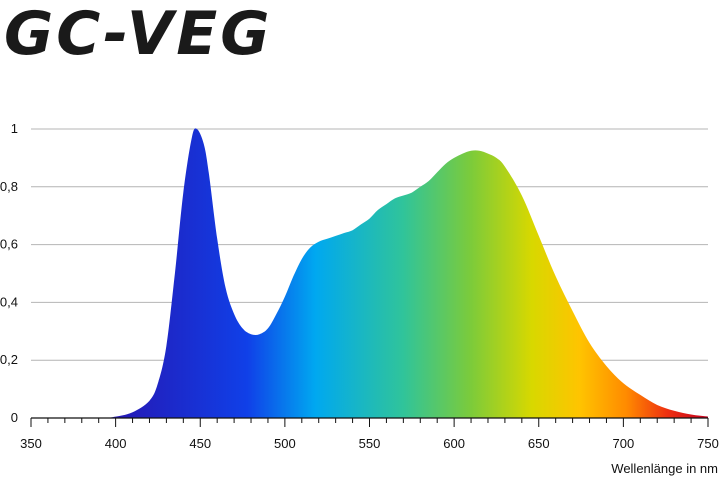  I want to click on x-tick-label: 750, so click(708, 443).